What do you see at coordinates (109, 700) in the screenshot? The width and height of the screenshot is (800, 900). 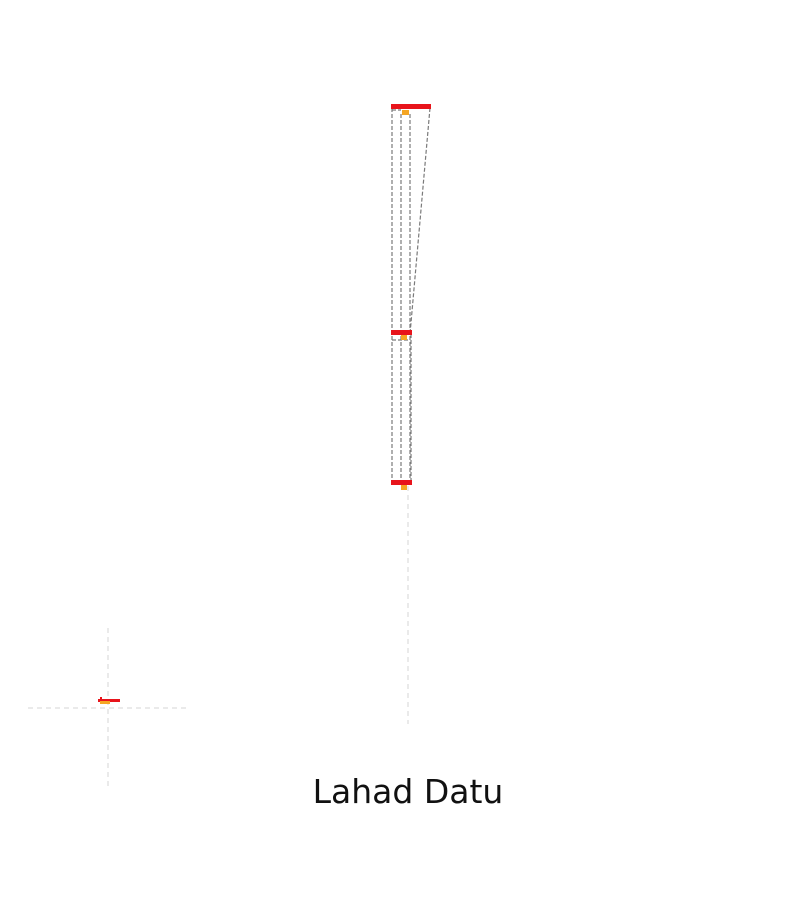 I see `location-marker` at bounding box center [109, 700].